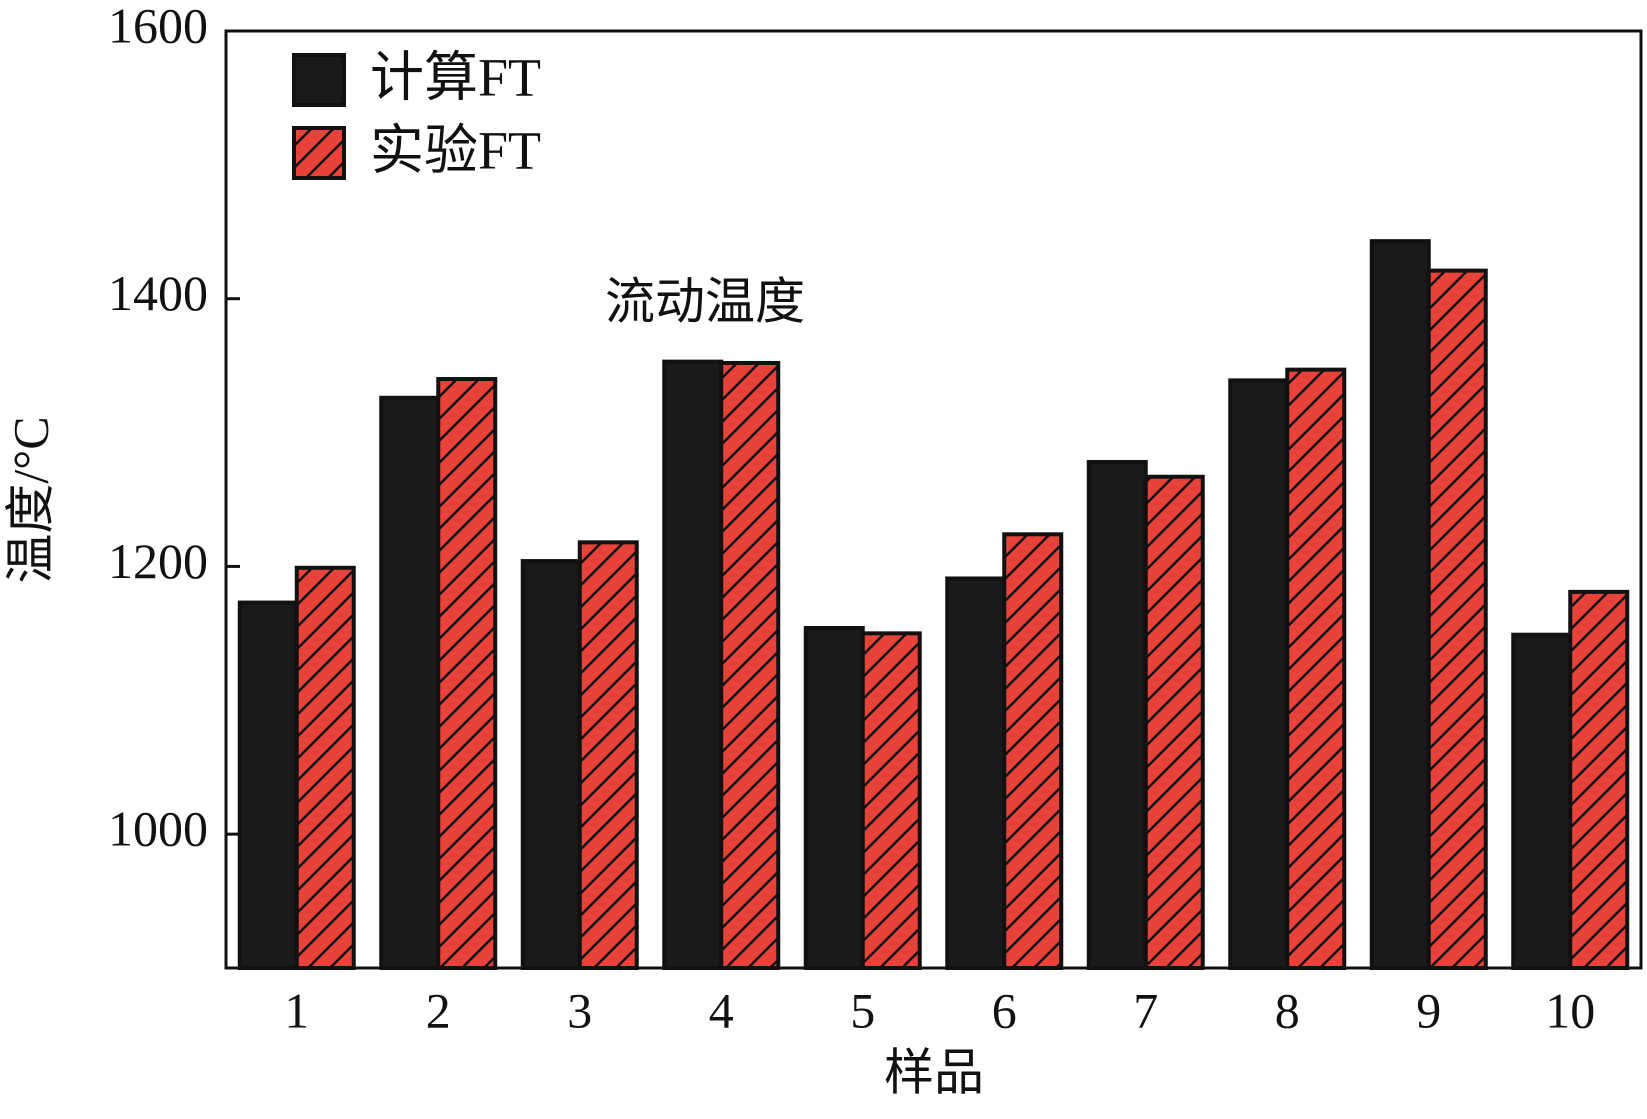 Image resolution: width=1647 pixels, height=1119 pixels. What do you see at coordinates (455, 77) in the screenshot?
I see `legend-label: 计算FT` at bounding box center [455, 77].